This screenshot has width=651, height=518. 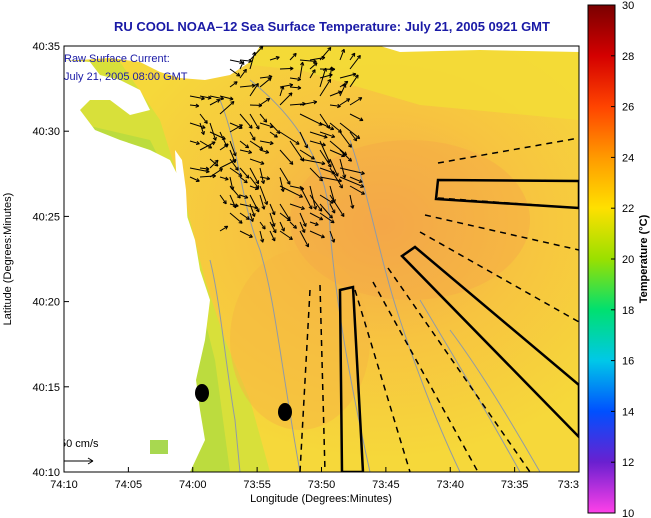 What do you see at coordinates (46, 217) in the screenshot?
I see `y-tick-label: 40:25` at bounding box center [46, 217].